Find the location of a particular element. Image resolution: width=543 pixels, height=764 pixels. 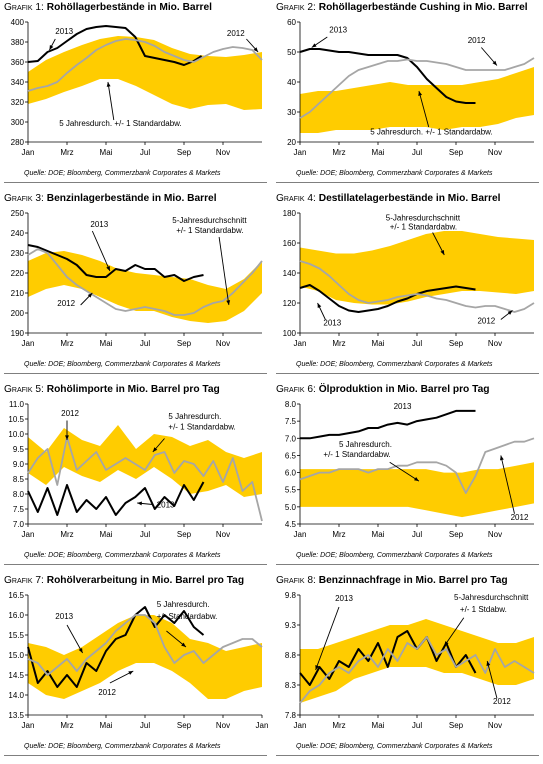

annotation-label: +/- Standardabw. is located at coordinates (187, 616).